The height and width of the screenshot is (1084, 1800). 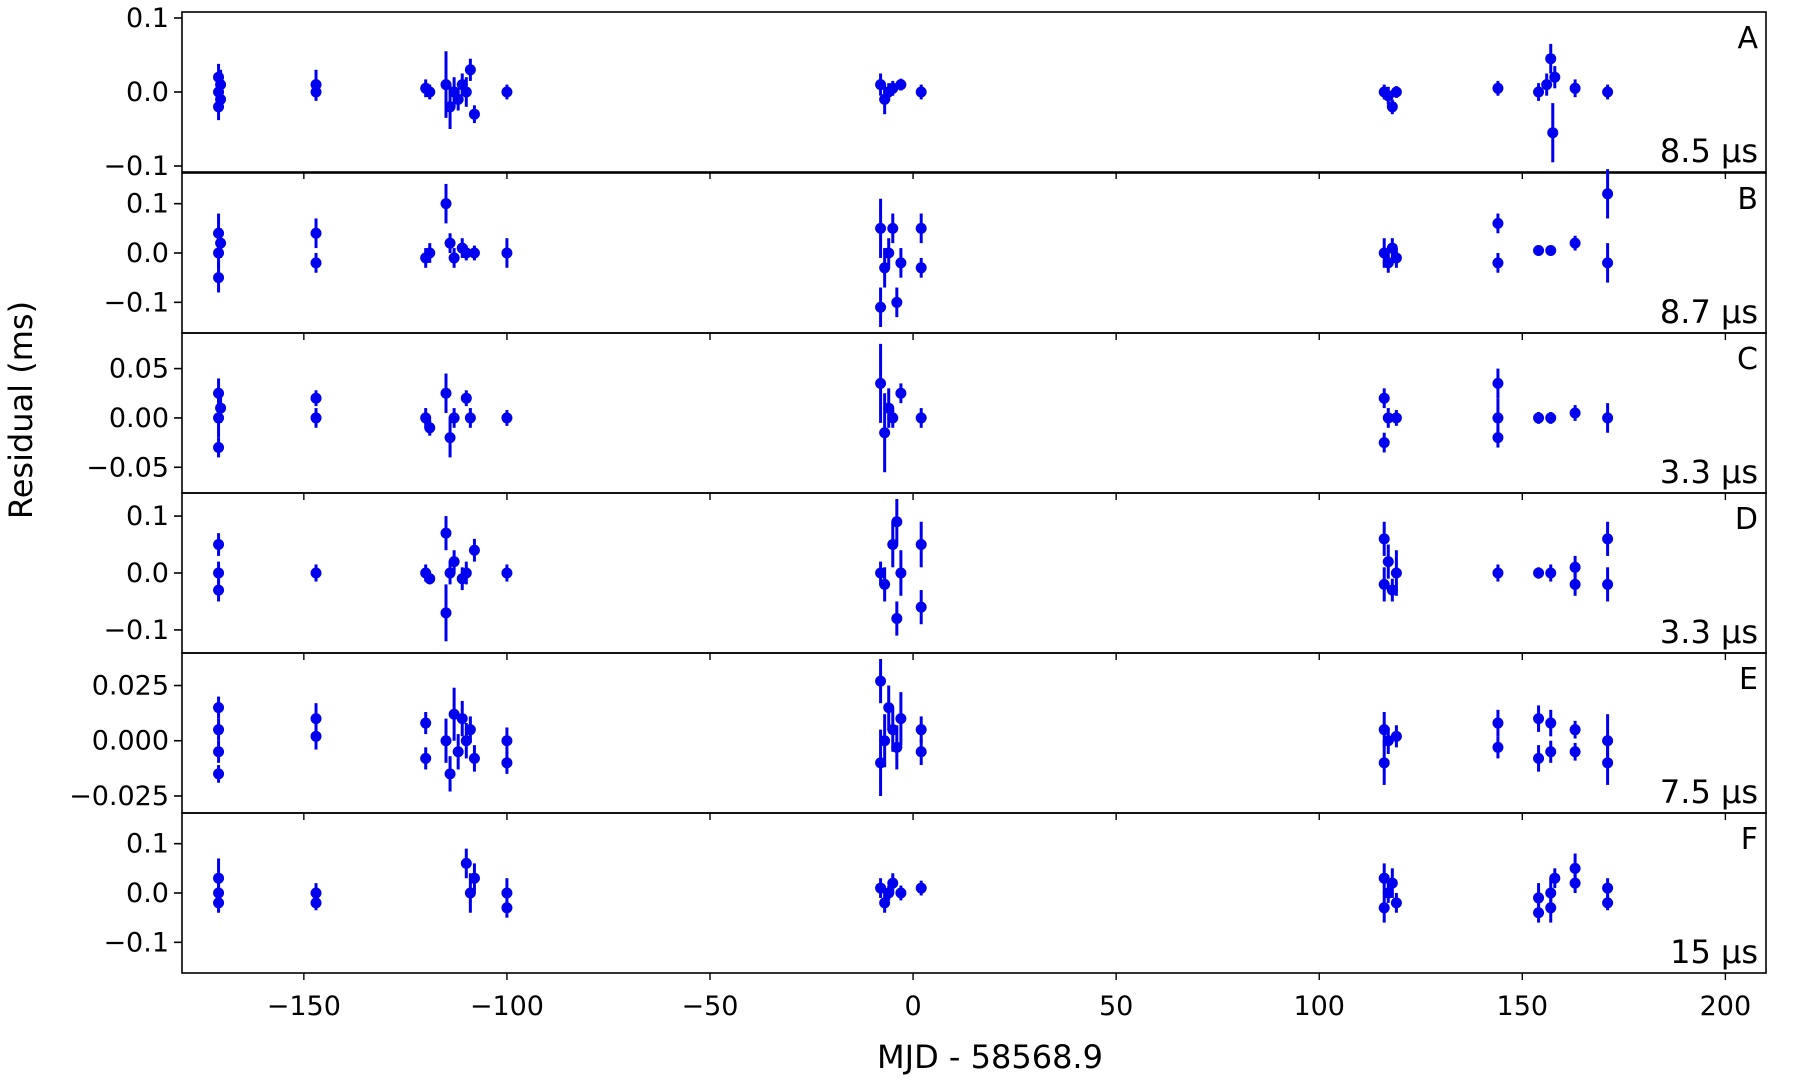 What do you see at coordinates (710, 1006) in the screenshot?
I see `x-tick-label: −50` at bounding box center [710, 1006].